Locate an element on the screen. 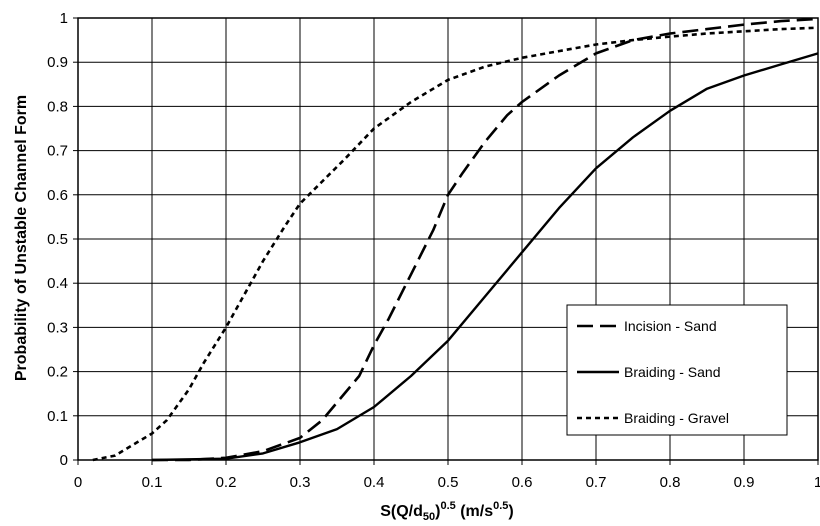 Image resolution: width=820 pixels, height=526 pixels. y-tick-label: 0.9 is located at coordinates (57, 62).